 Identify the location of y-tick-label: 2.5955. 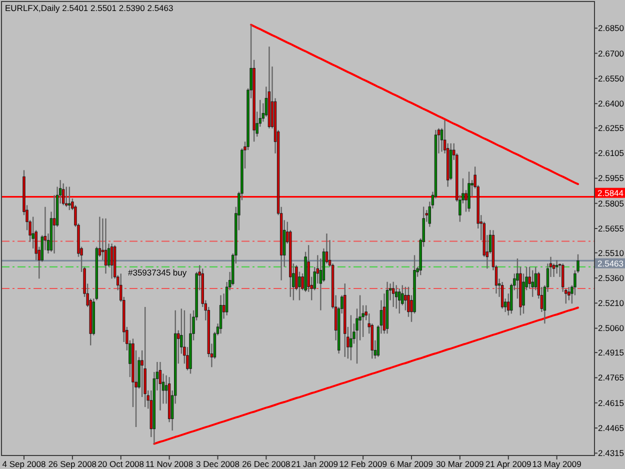
(611, 178).